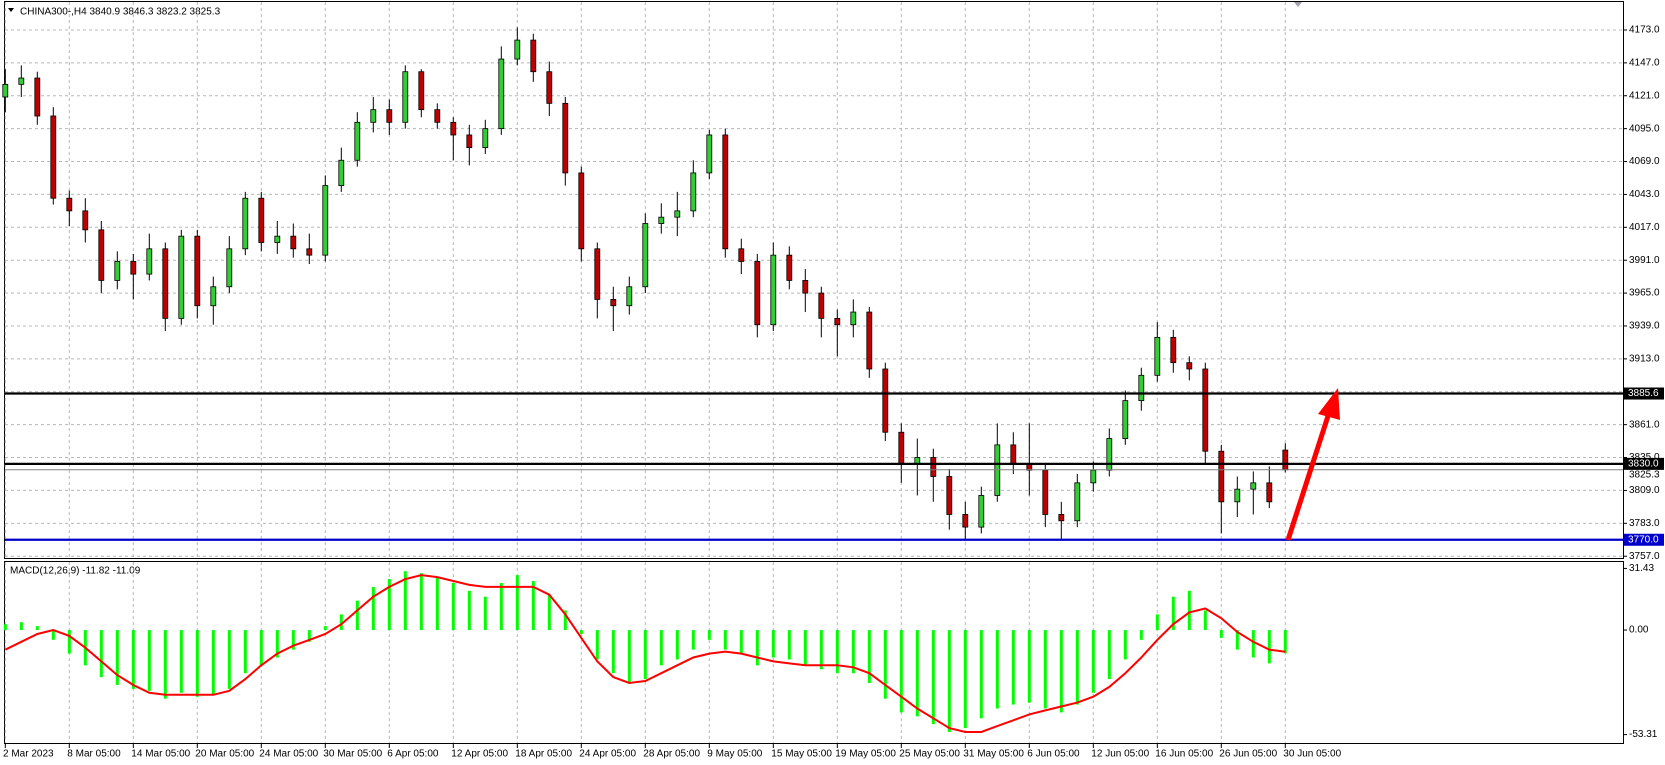 The width and height of the screenshot is (1665, 765). I want to click on x-tick-label: 18 Apr 05:00, so click(543, 754).